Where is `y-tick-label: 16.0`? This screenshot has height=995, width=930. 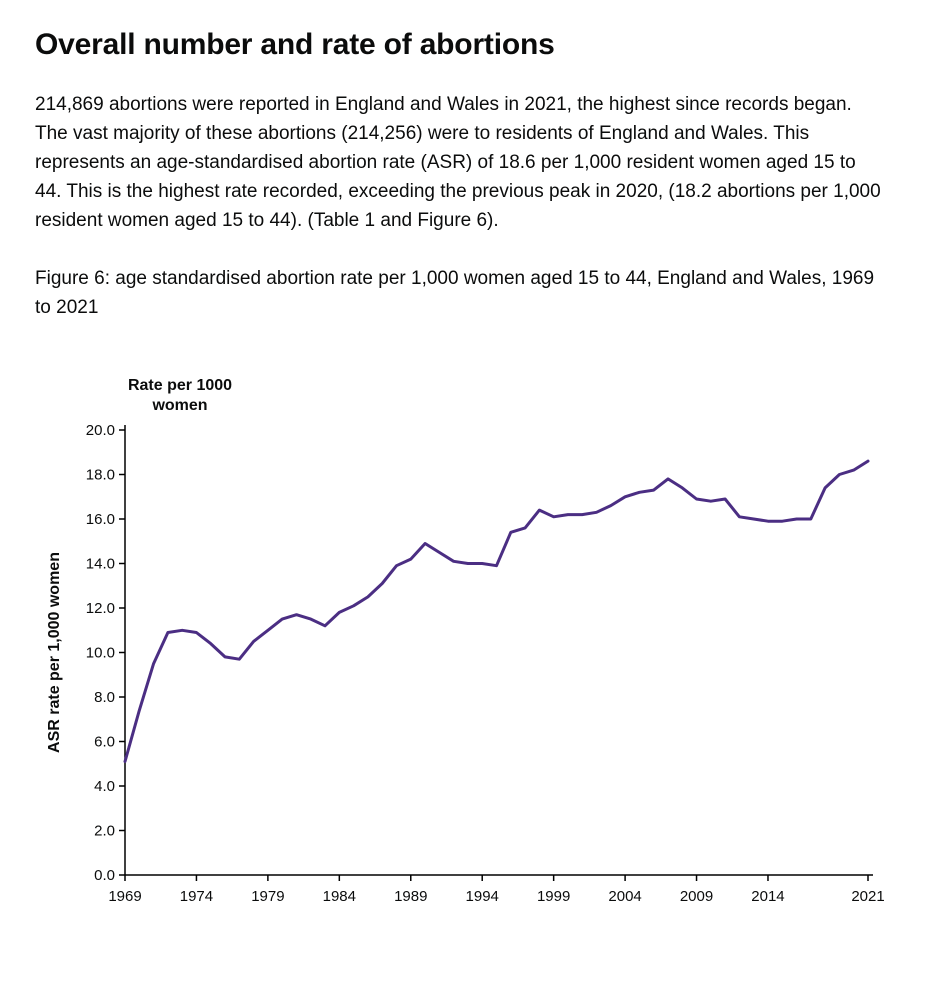 y-tick-label: 16.0 is located at coordinates (100, 519).